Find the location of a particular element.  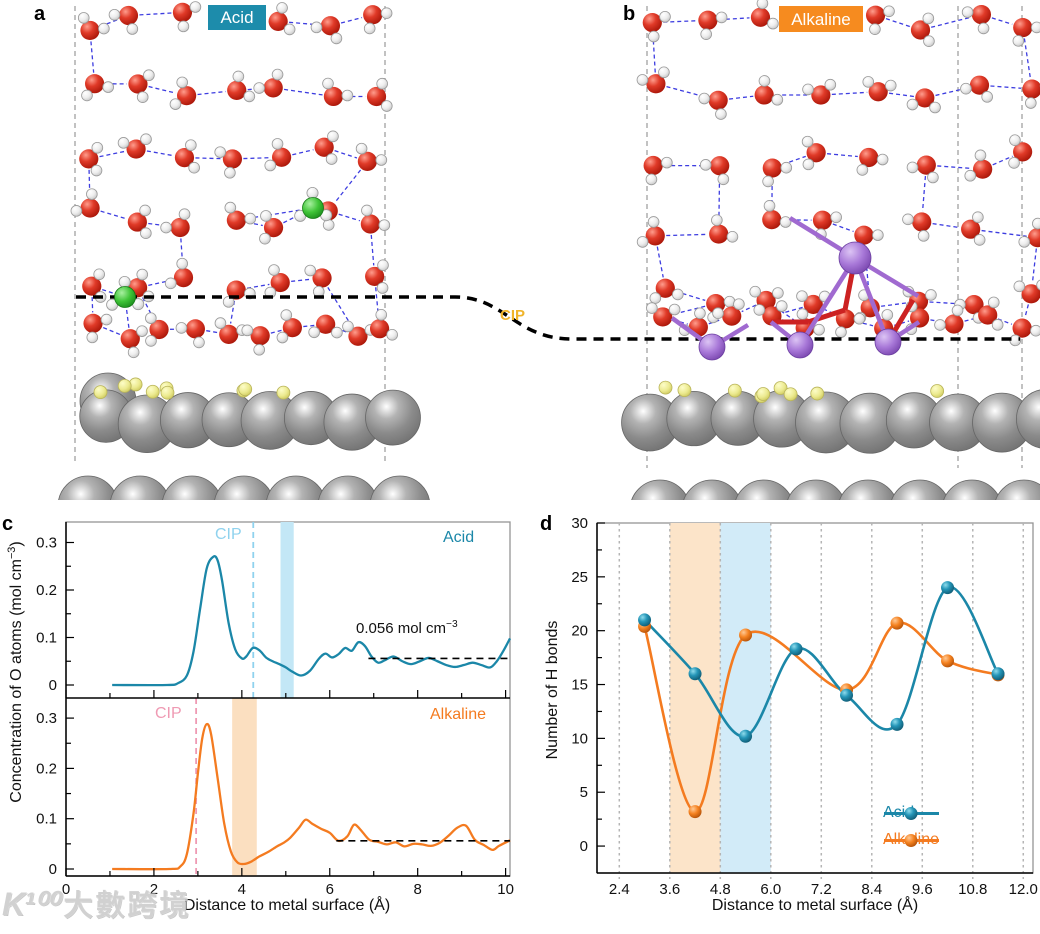

panel-b-label: b is located at coordinates (629, 14).